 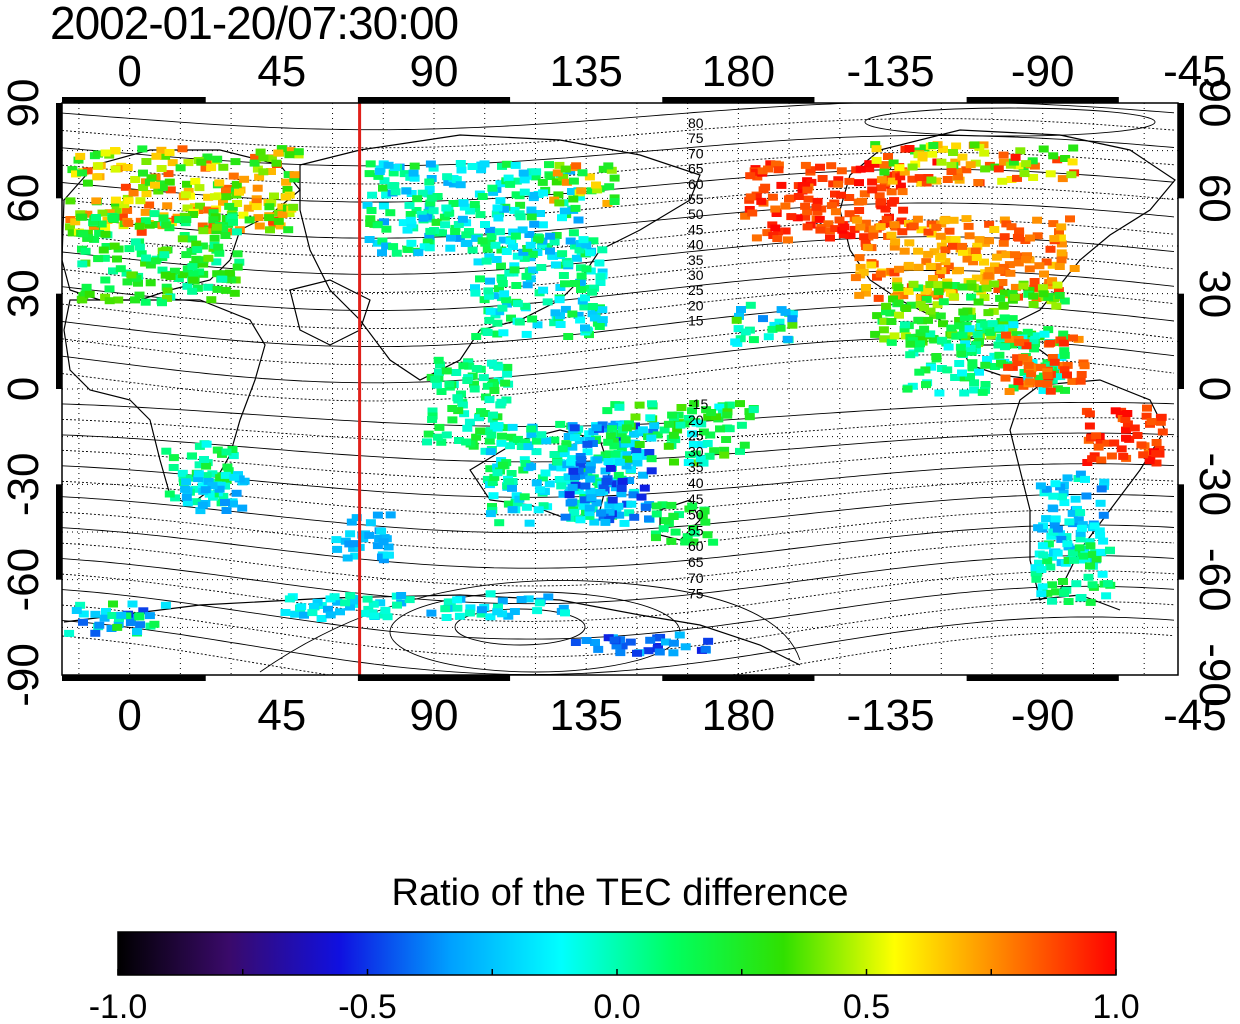 What do you see at coordinates (1214, 103) in the screenshot?
I see `right-lat-tick-label: 90` at bounding box center [1214, 103].